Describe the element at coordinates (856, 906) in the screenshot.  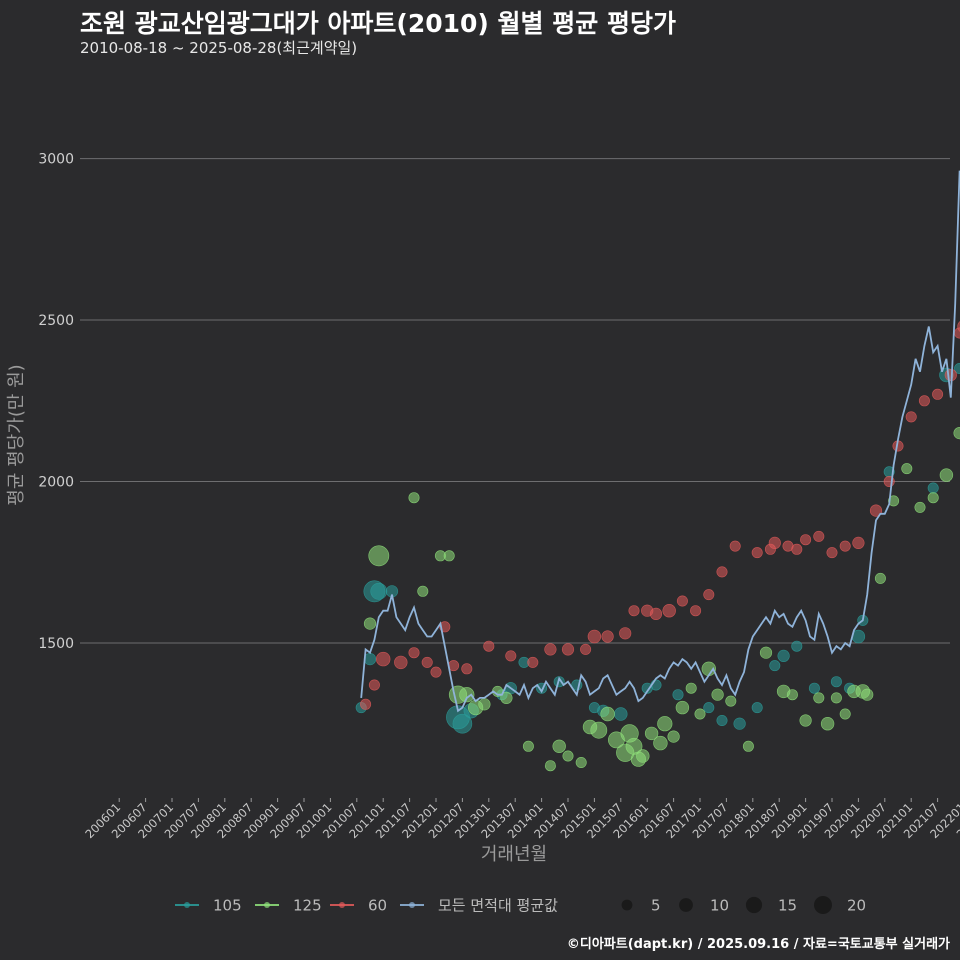
I see `legend-size-label: 20` at that location.